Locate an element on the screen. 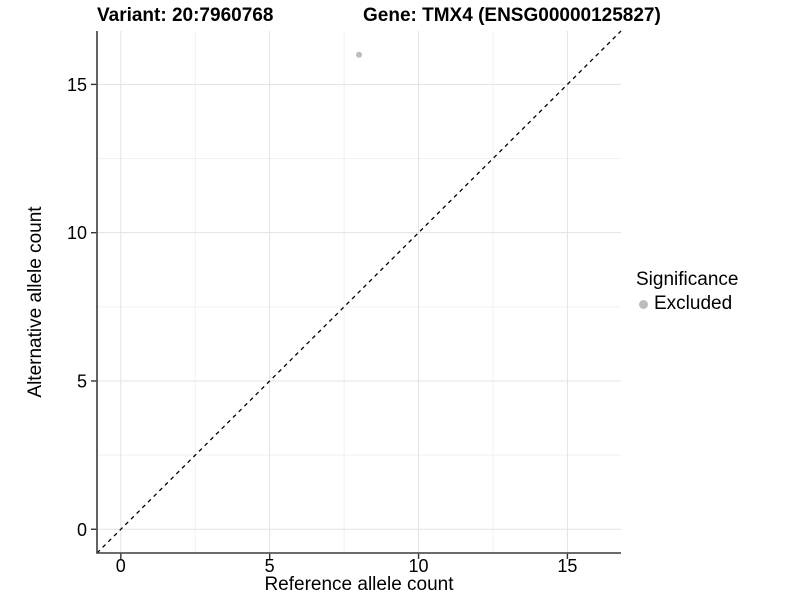 Image resolution: width=800 pixels, height=600 pixels. legend: Significance Excluded is located at coordinates (687, 292).